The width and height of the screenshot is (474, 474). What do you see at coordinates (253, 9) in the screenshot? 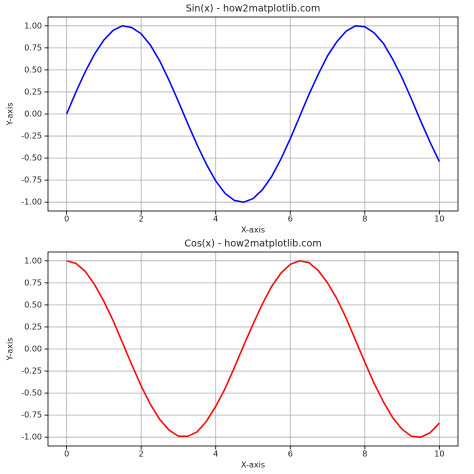
I see `chart-title: Sin(x) - how2matplotlib.com` at bounding box center [253, 9].